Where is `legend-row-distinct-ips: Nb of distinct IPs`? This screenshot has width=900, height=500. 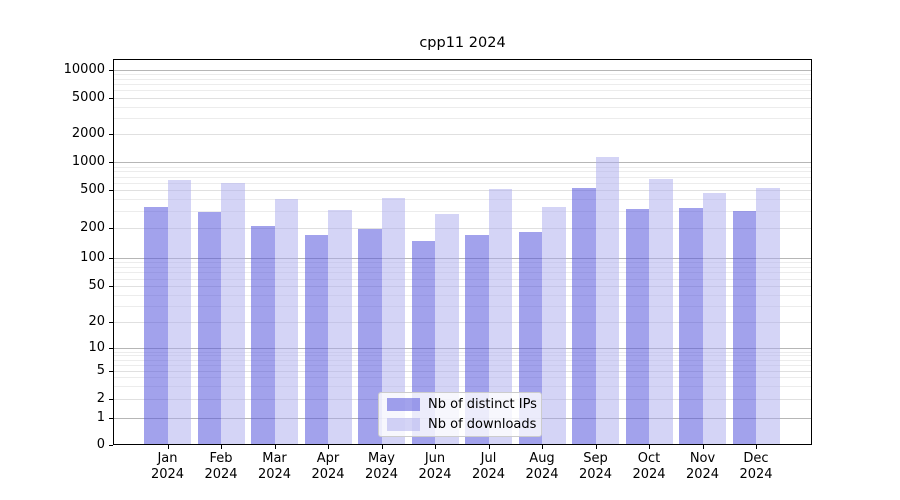
legend-row-distinct-ips: Nb of distinct IPs is located at coordinates (462, 404).